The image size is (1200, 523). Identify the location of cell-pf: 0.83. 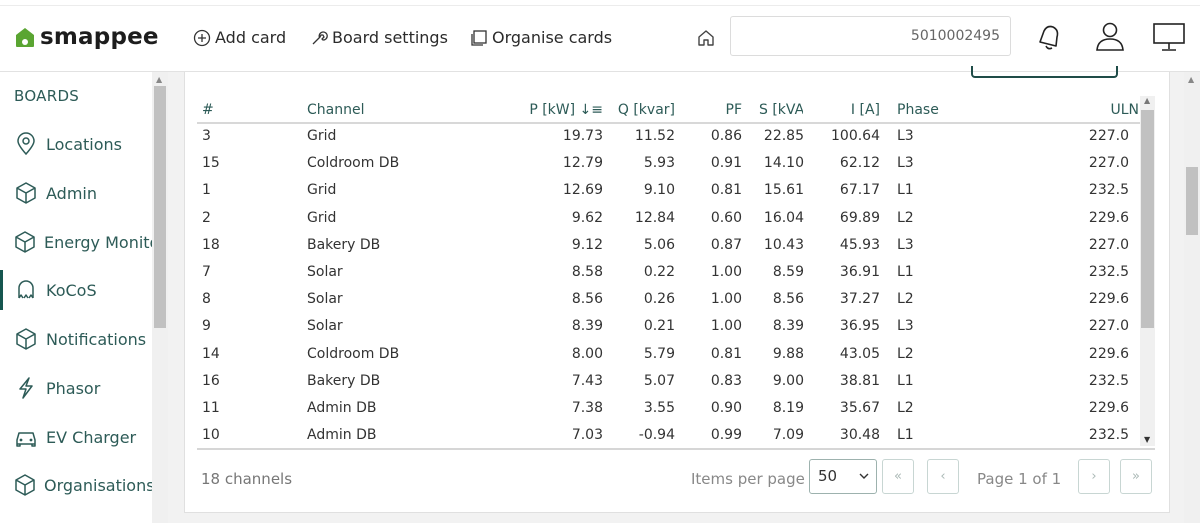
(726, 380).